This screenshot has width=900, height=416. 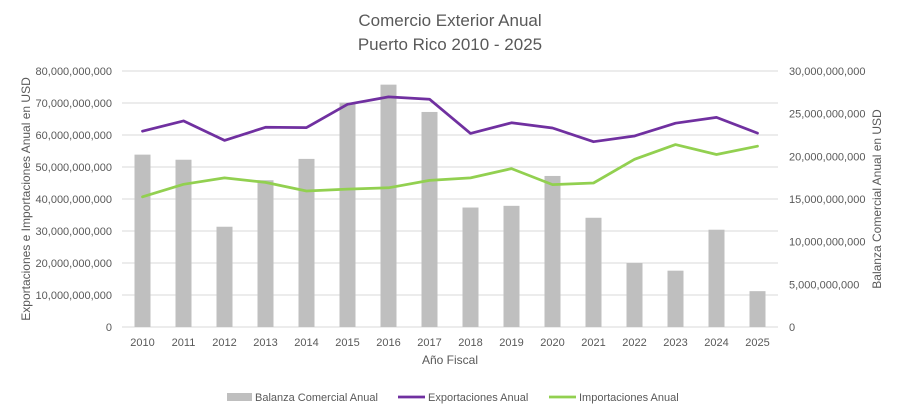 I want to click on x-tick-label: 2012, so click(x=224, y=343).